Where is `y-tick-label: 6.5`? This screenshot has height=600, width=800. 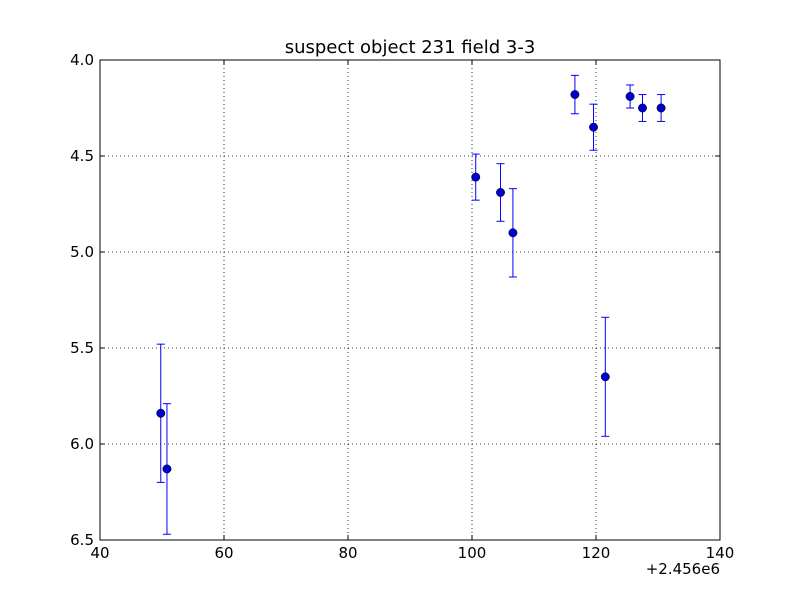 y-tick-label: 6.5 is located at coordinates (82, 540).